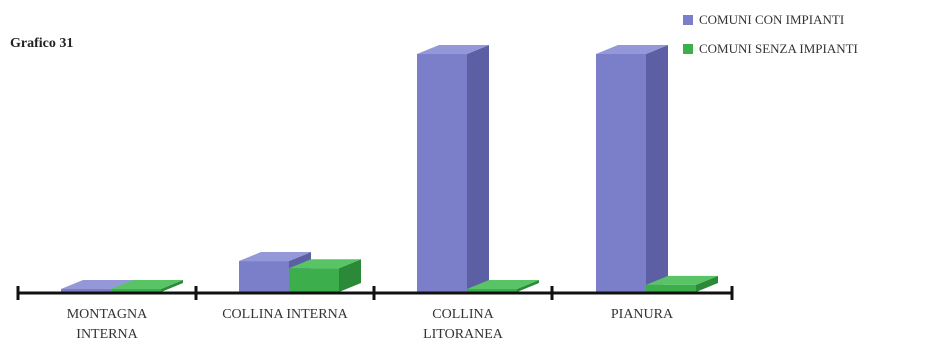  Describe the element at coordinates (285, 314) in the screenshot. I see `category-label-1: COLLINA INTERNA` at that location.